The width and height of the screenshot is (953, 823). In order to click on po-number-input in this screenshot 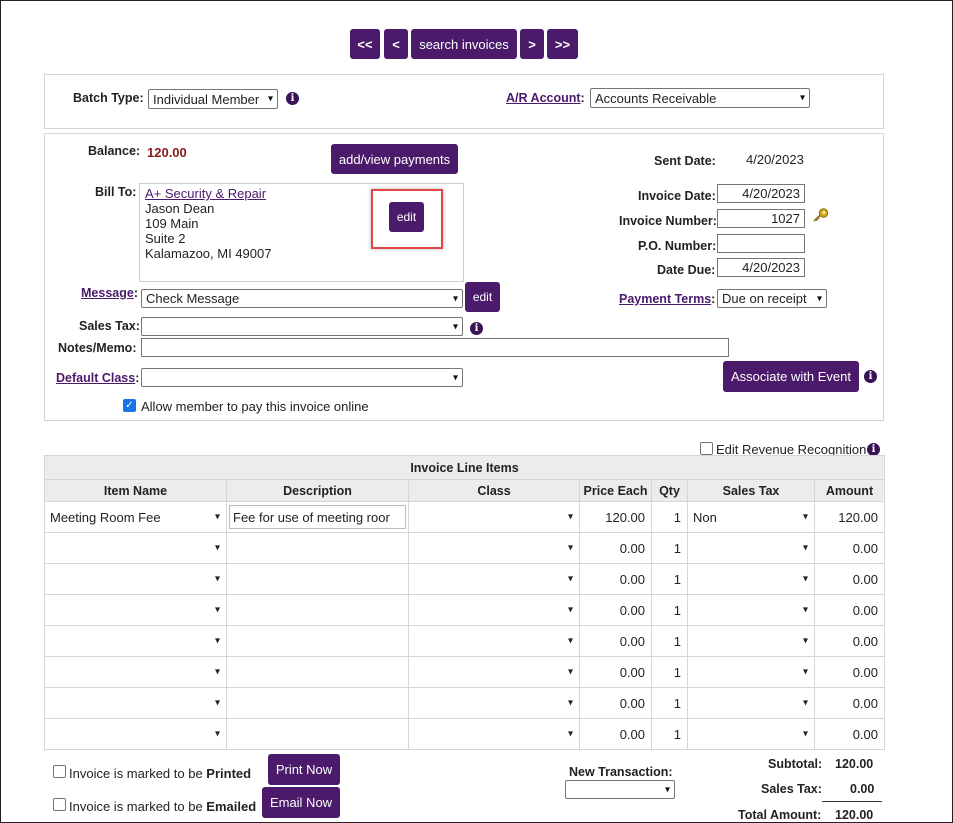, I will do `click(761, 243)`.